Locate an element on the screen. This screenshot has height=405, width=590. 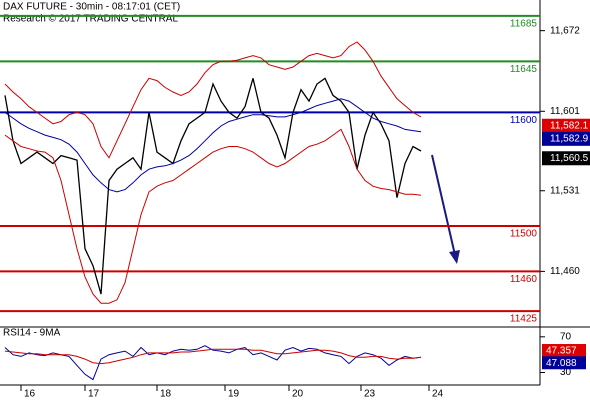
y-tick-label: 11,601 is located at coordinates (565, 111).